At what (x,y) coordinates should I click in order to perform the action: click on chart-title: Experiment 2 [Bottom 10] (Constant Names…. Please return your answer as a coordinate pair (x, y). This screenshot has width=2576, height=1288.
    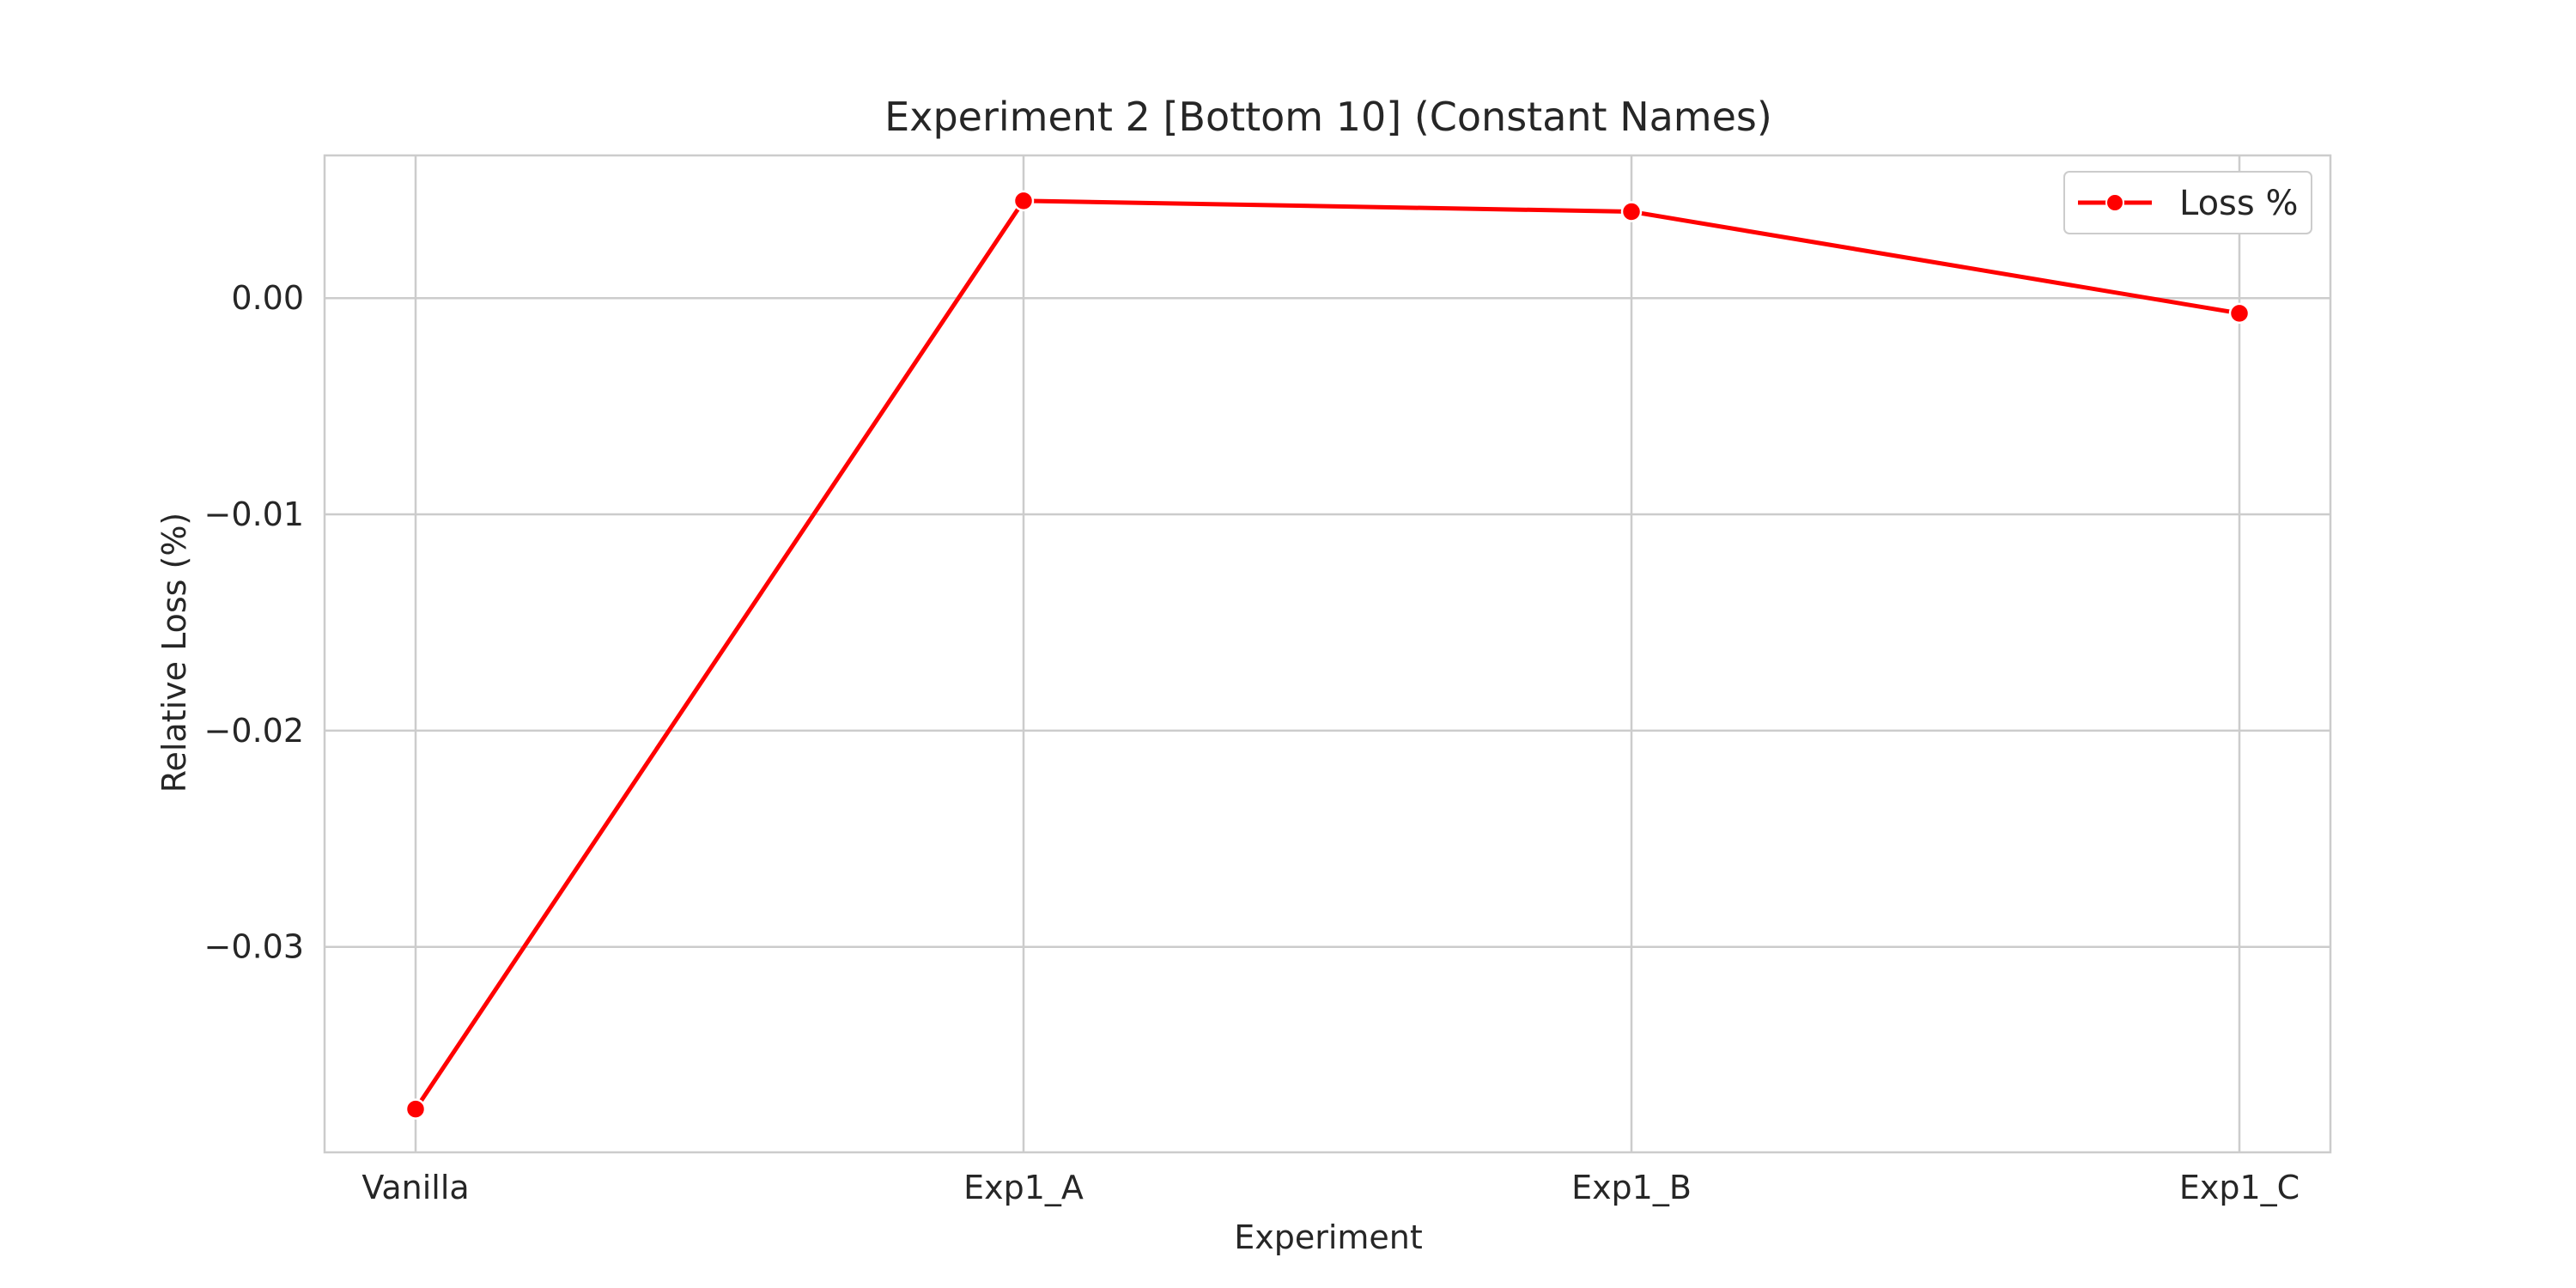
    Looking at the image, I should click on (1328, 117).